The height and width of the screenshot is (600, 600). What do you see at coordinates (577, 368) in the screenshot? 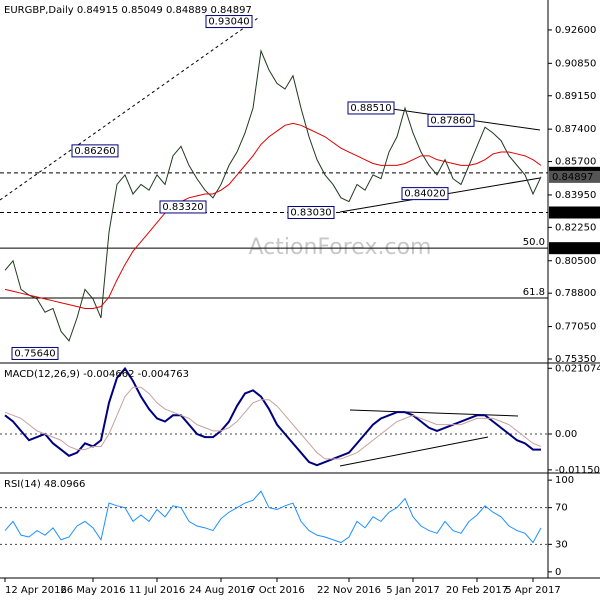
I see `y-tick-label: 0.021074` at bounding box center [577, 368].